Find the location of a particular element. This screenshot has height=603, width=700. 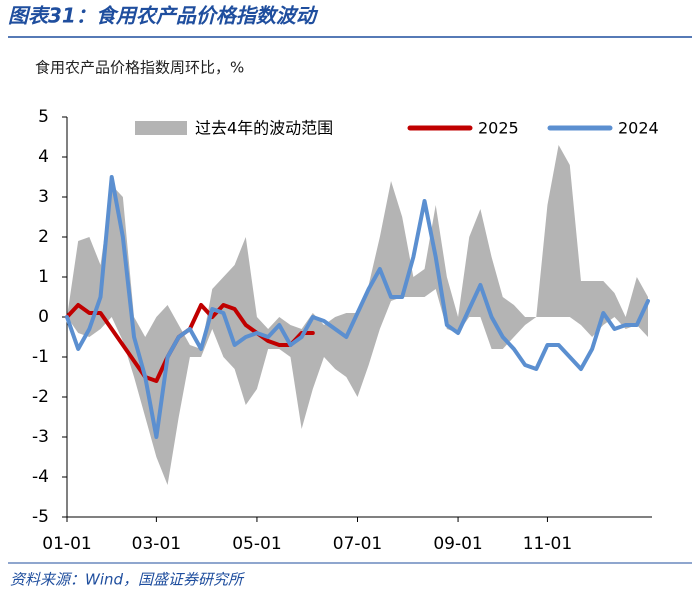

y-tick-label: 2 is located at coordinates (43, 237).